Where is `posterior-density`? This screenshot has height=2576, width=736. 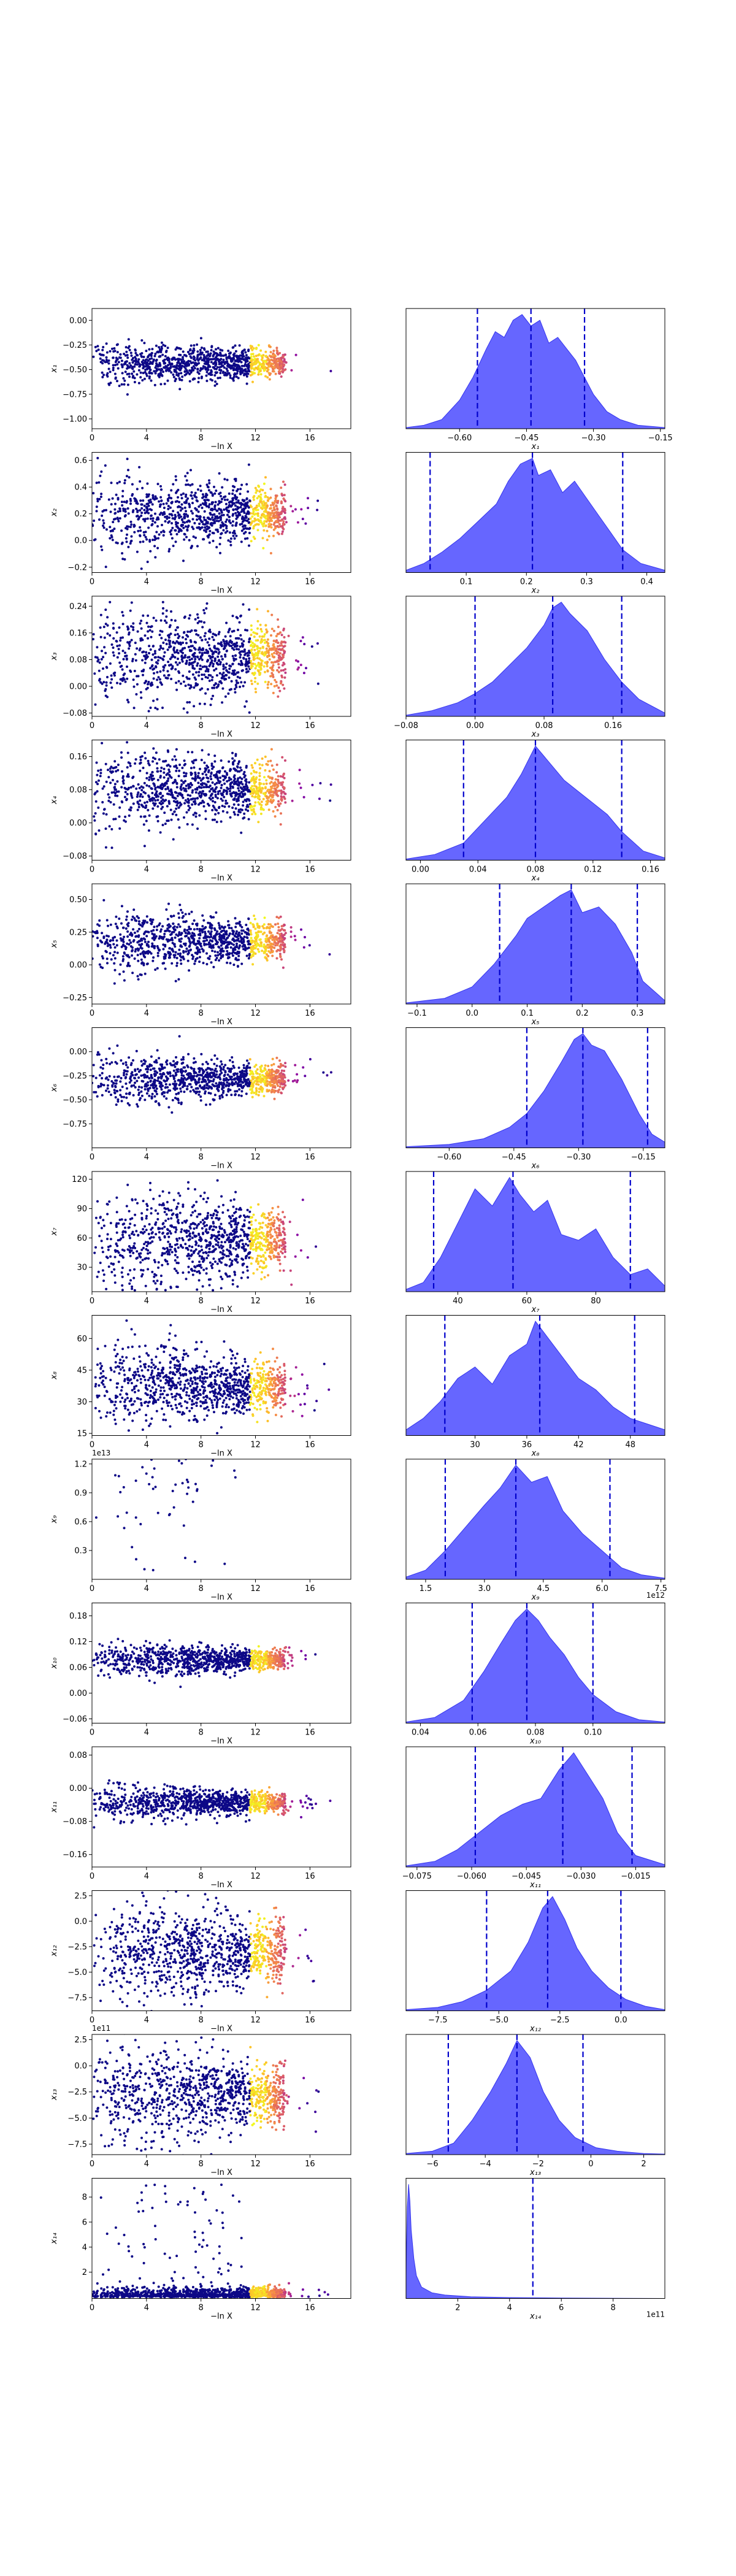 posterior-density is located at coordinates (535, 515).